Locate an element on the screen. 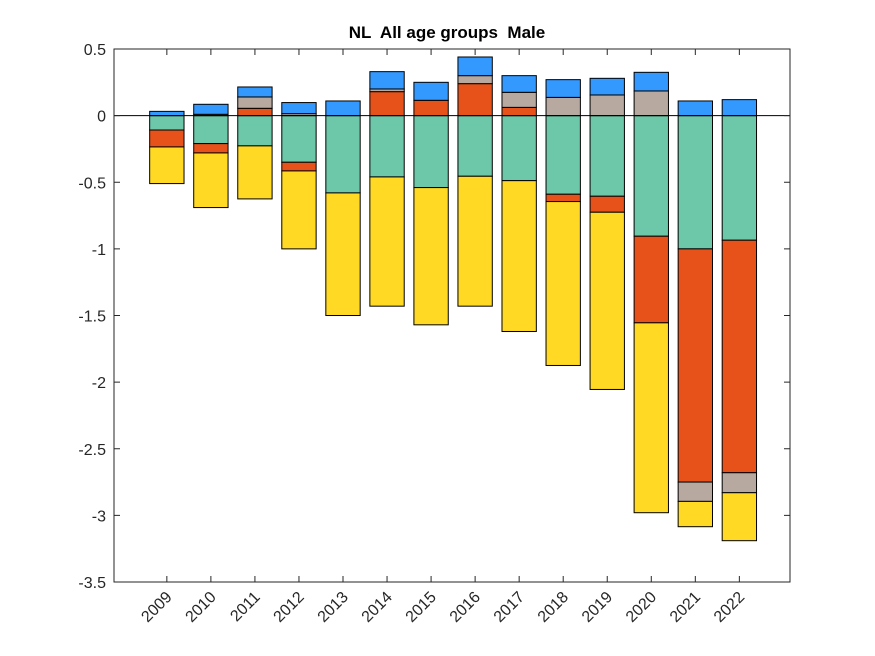  bar-segment-series-2-2010 is located at coordinates (211, 148).